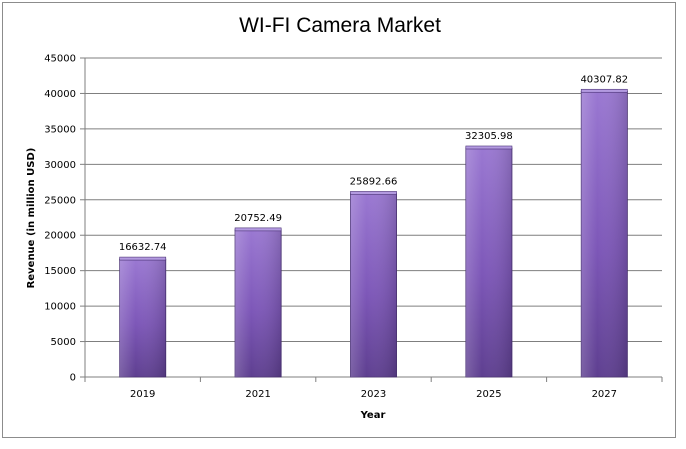  What do you see at coordinates (489, 136) in the screenshot?
I see `data-label: 32305.98` at bounding box center [489, 136].